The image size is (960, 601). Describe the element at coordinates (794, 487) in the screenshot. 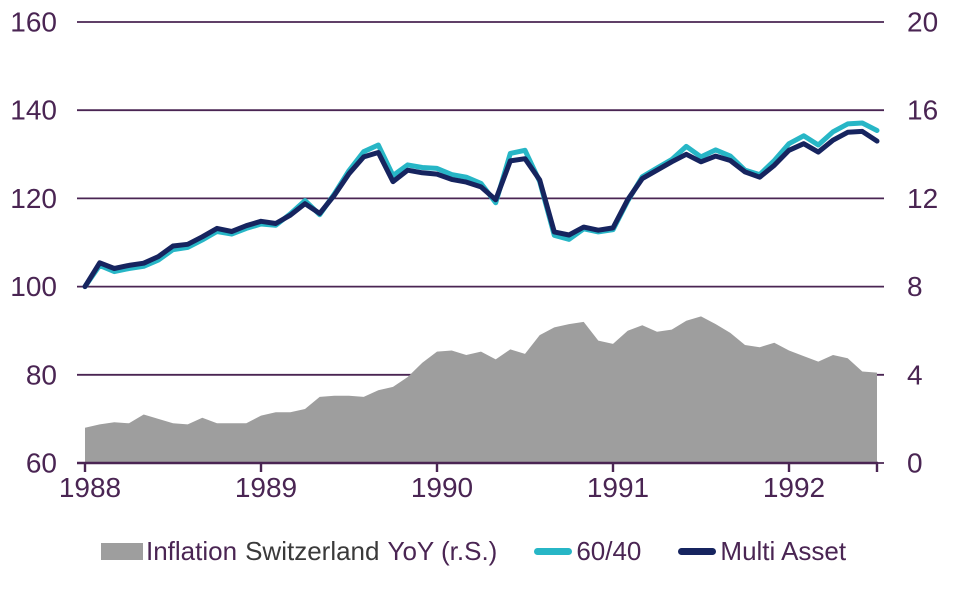

I see `x-tick-label: 1992` at that location.